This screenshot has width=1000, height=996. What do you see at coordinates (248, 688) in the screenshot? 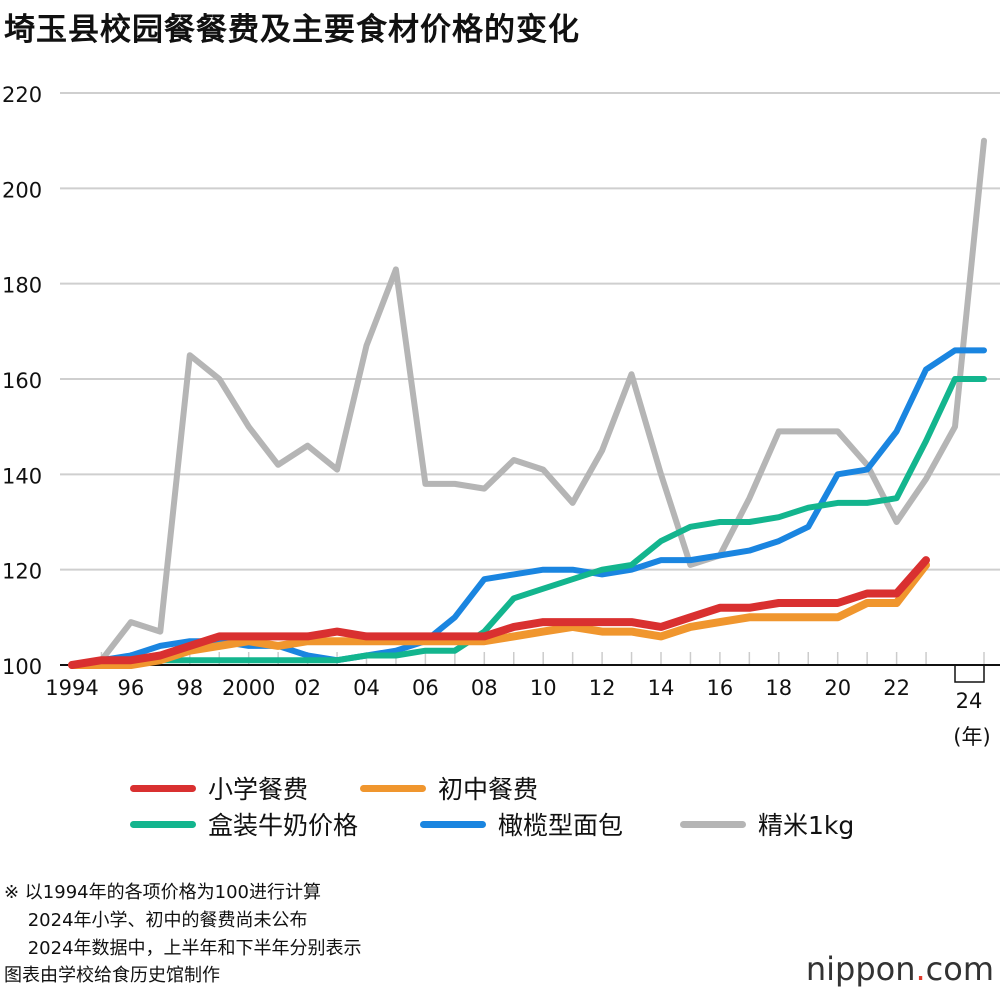
I see `x-tick-label: 2000` at bounding box center [248, 688].